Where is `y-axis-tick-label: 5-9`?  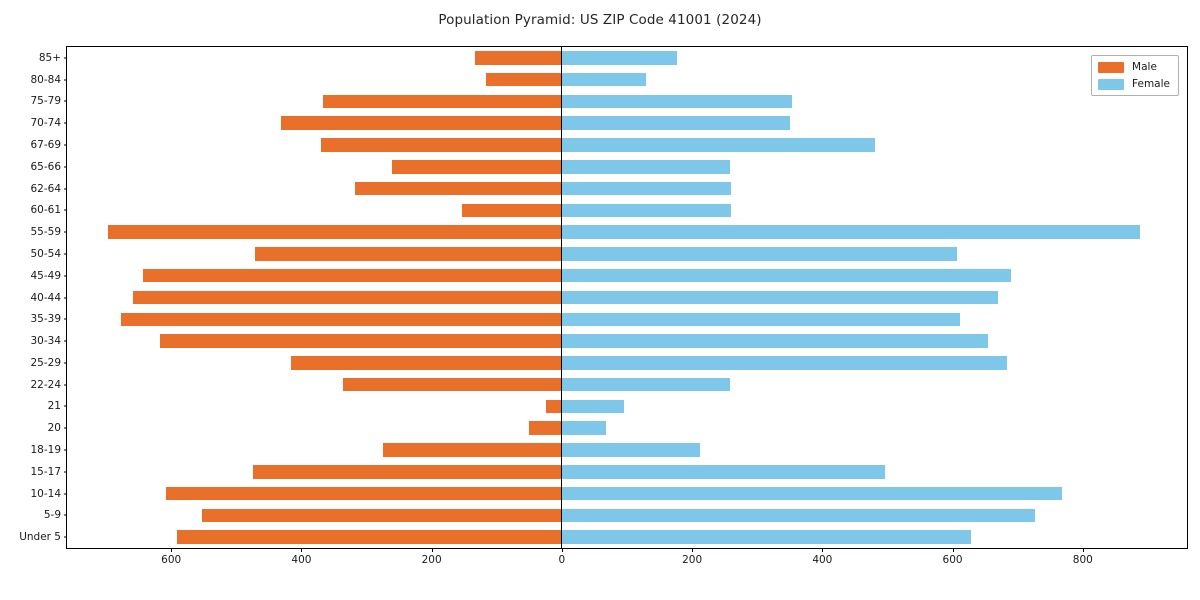
y-axis-tick-label: 5-9 is located at coordinates (52, 515).